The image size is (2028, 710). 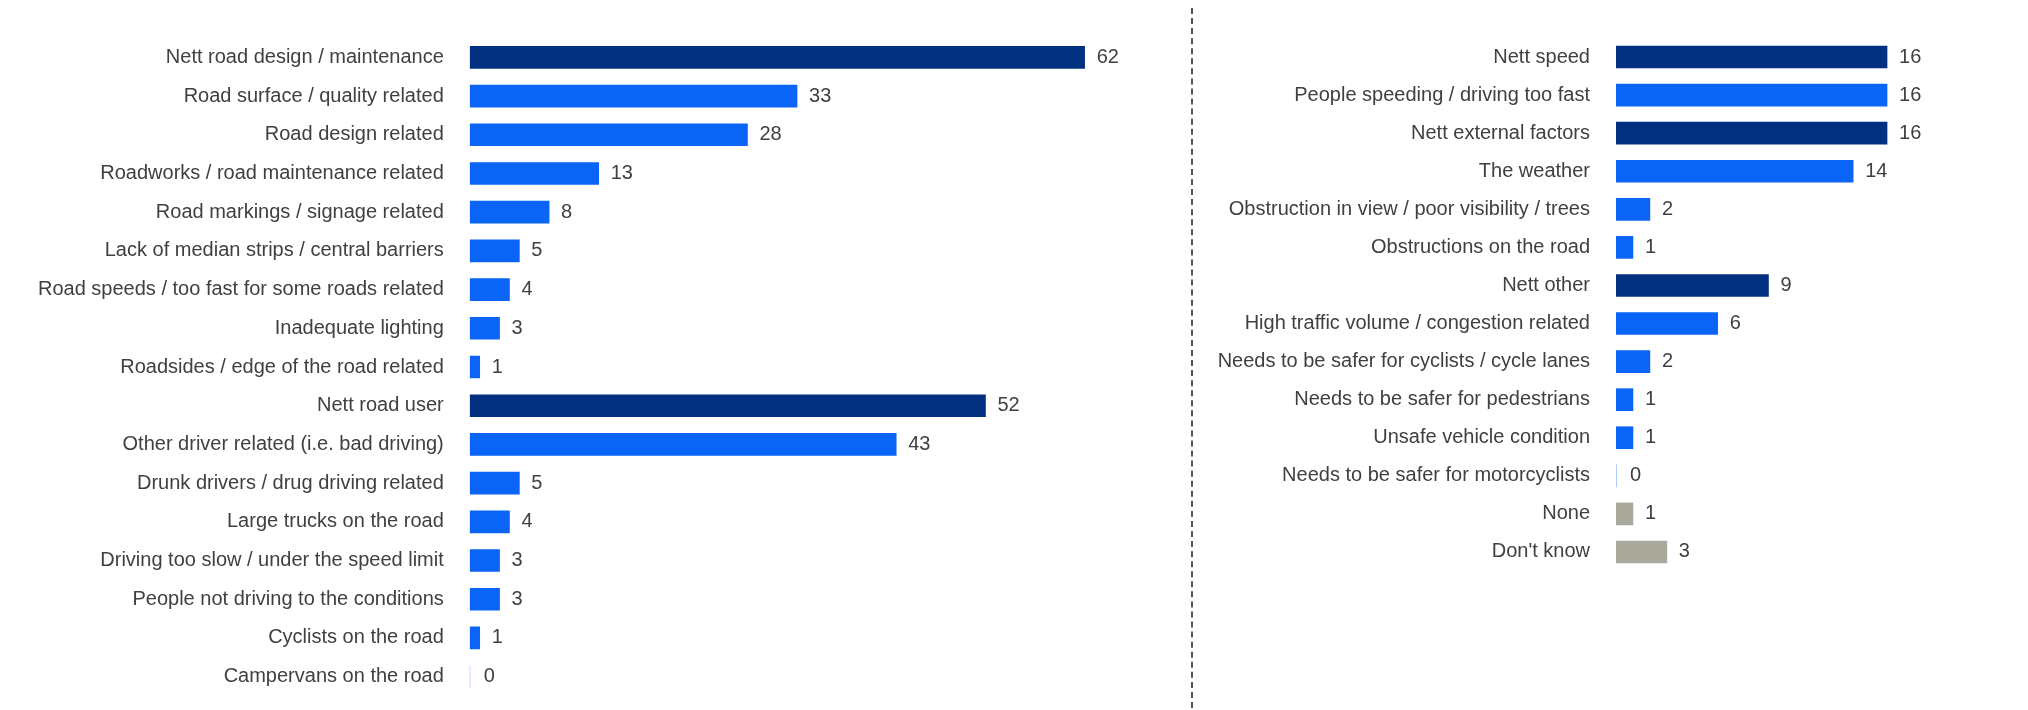 What do you see at coordinates (288, 597) in the screenshot?
I see `y-tick-label: People not driving to the conditions` at bounding box center [288, 597].